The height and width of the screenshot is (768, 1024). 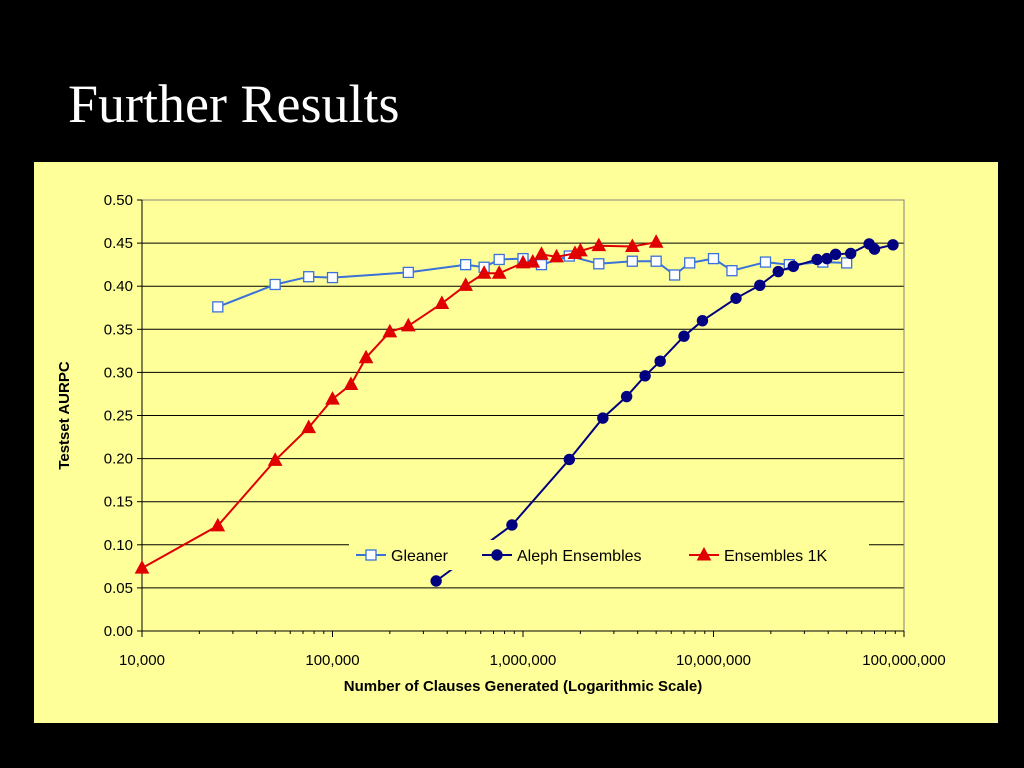 What do you see at coordinates (118, 243) in the screenshot?
I see `y-tick-label: 0.45` at bounding box center [118, 243].